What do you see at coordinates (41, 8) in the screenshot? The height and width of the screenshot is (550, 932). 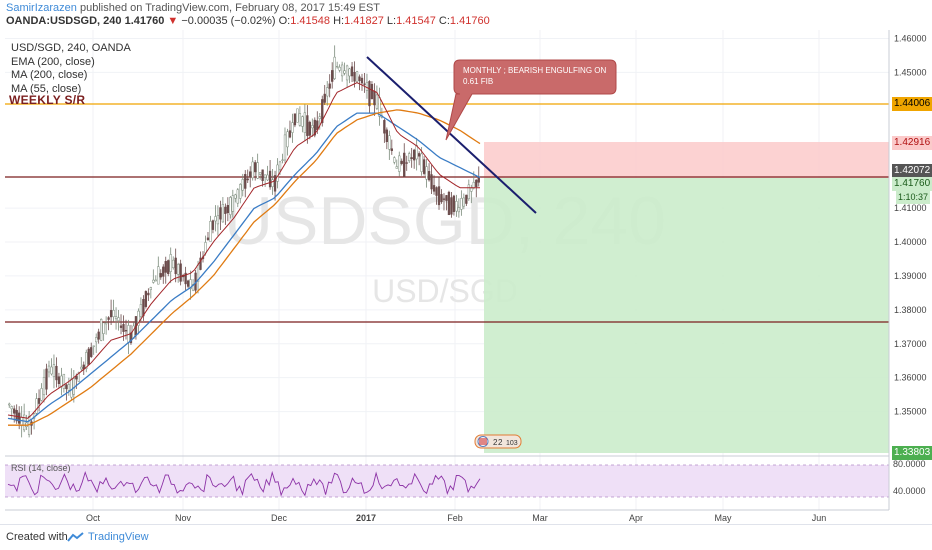 I see `author-link: SamirIzarazen` at bounding box center [41, 8].